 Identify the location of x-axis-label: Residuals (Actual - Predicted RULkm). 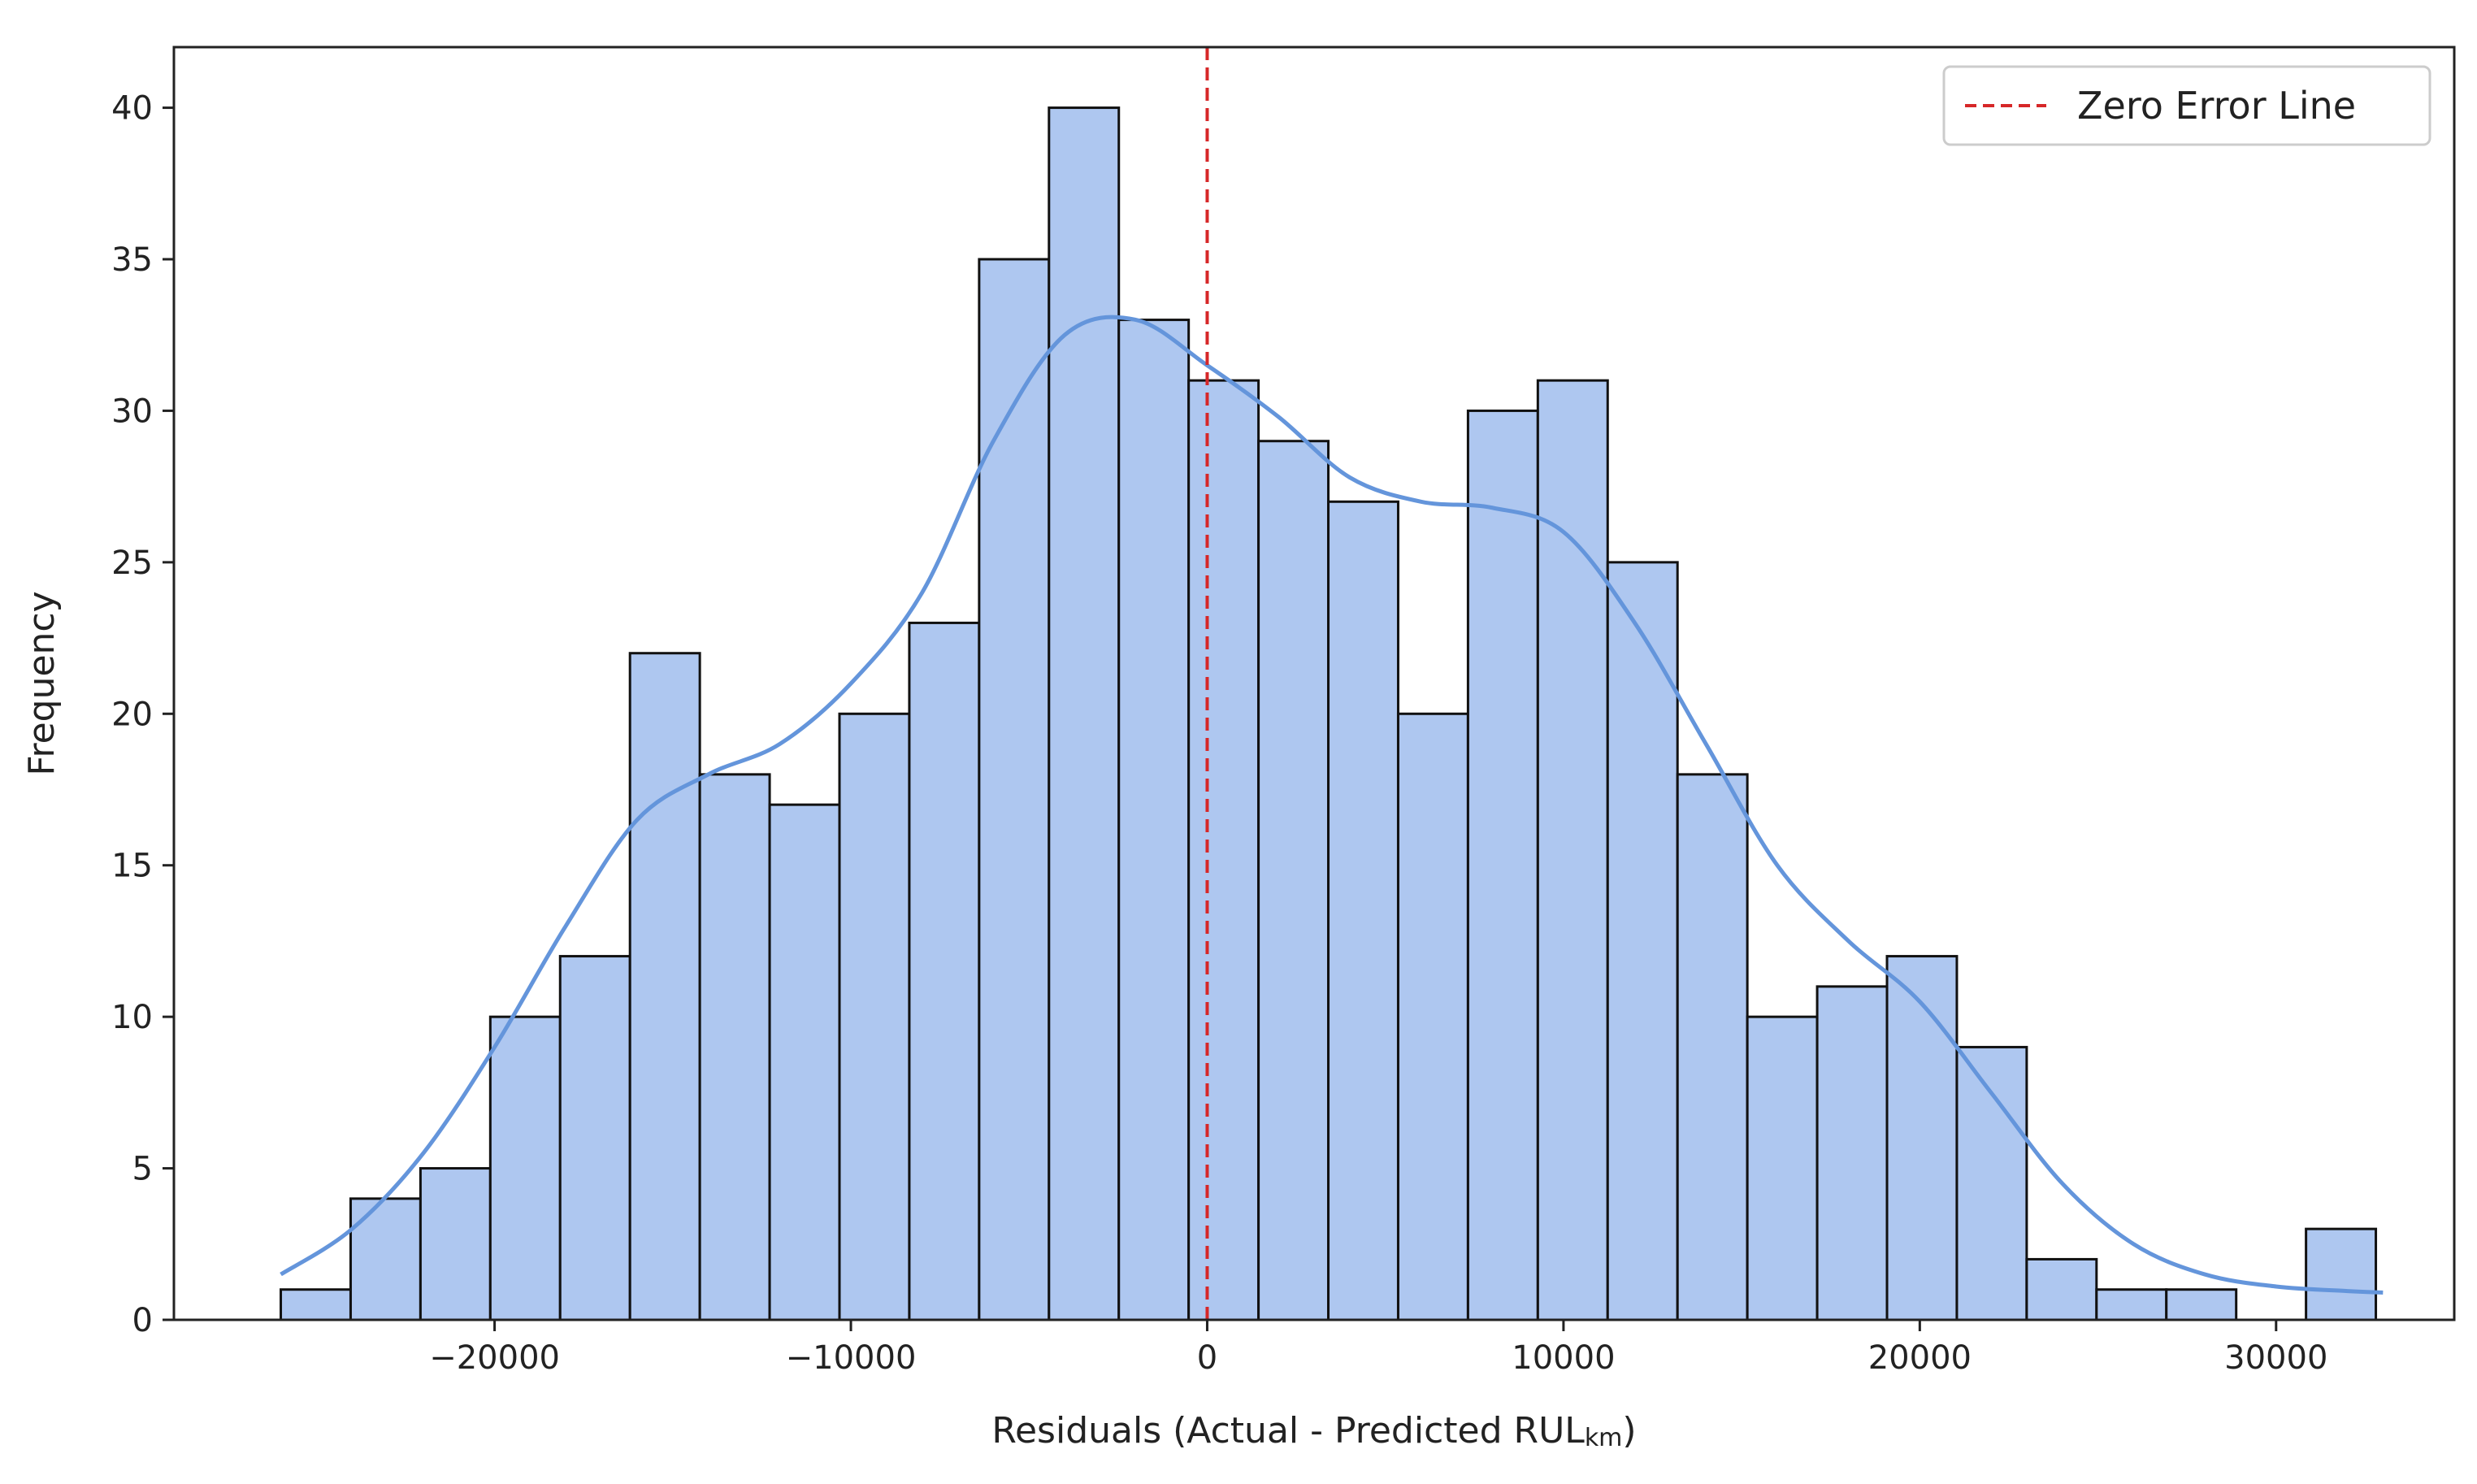
(1313, 1431).